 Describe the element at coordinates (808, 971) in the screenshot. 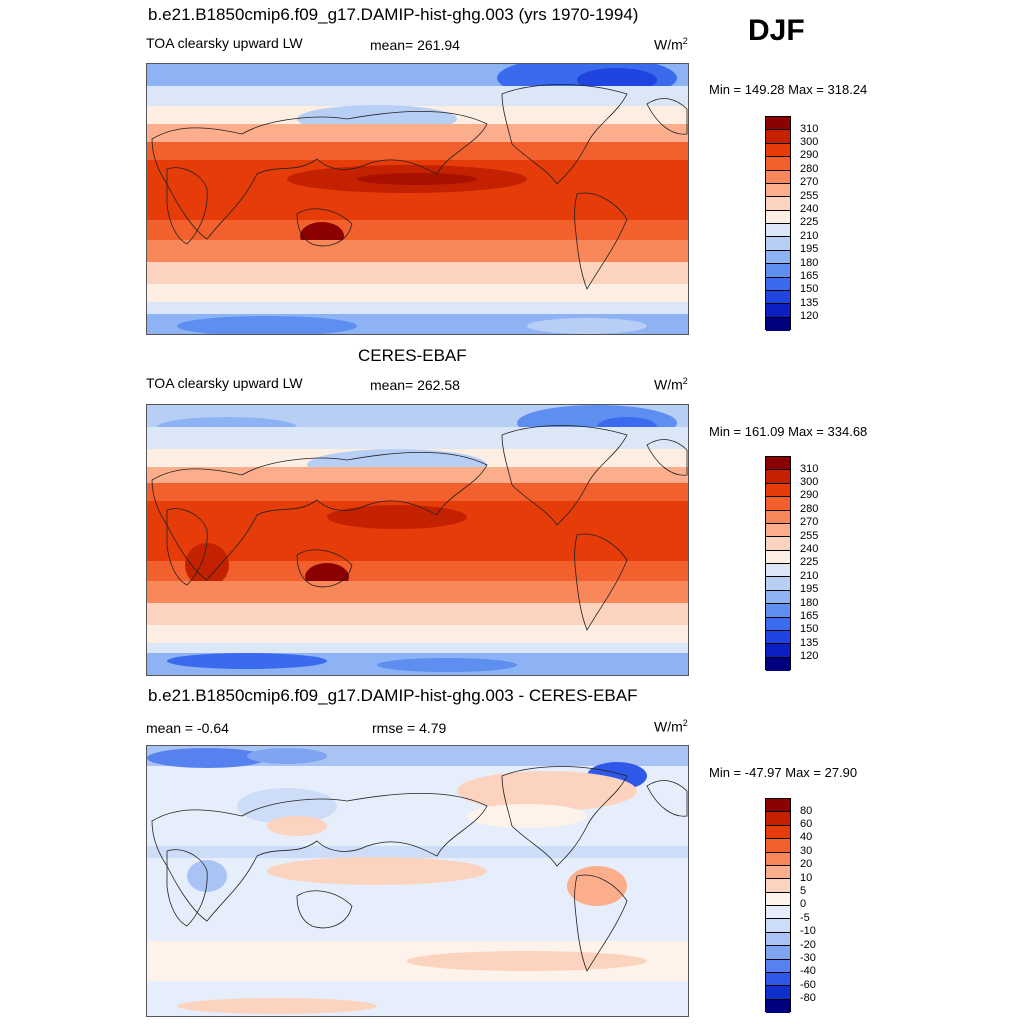

I see `colorbar-3-tick: -40` at that location.